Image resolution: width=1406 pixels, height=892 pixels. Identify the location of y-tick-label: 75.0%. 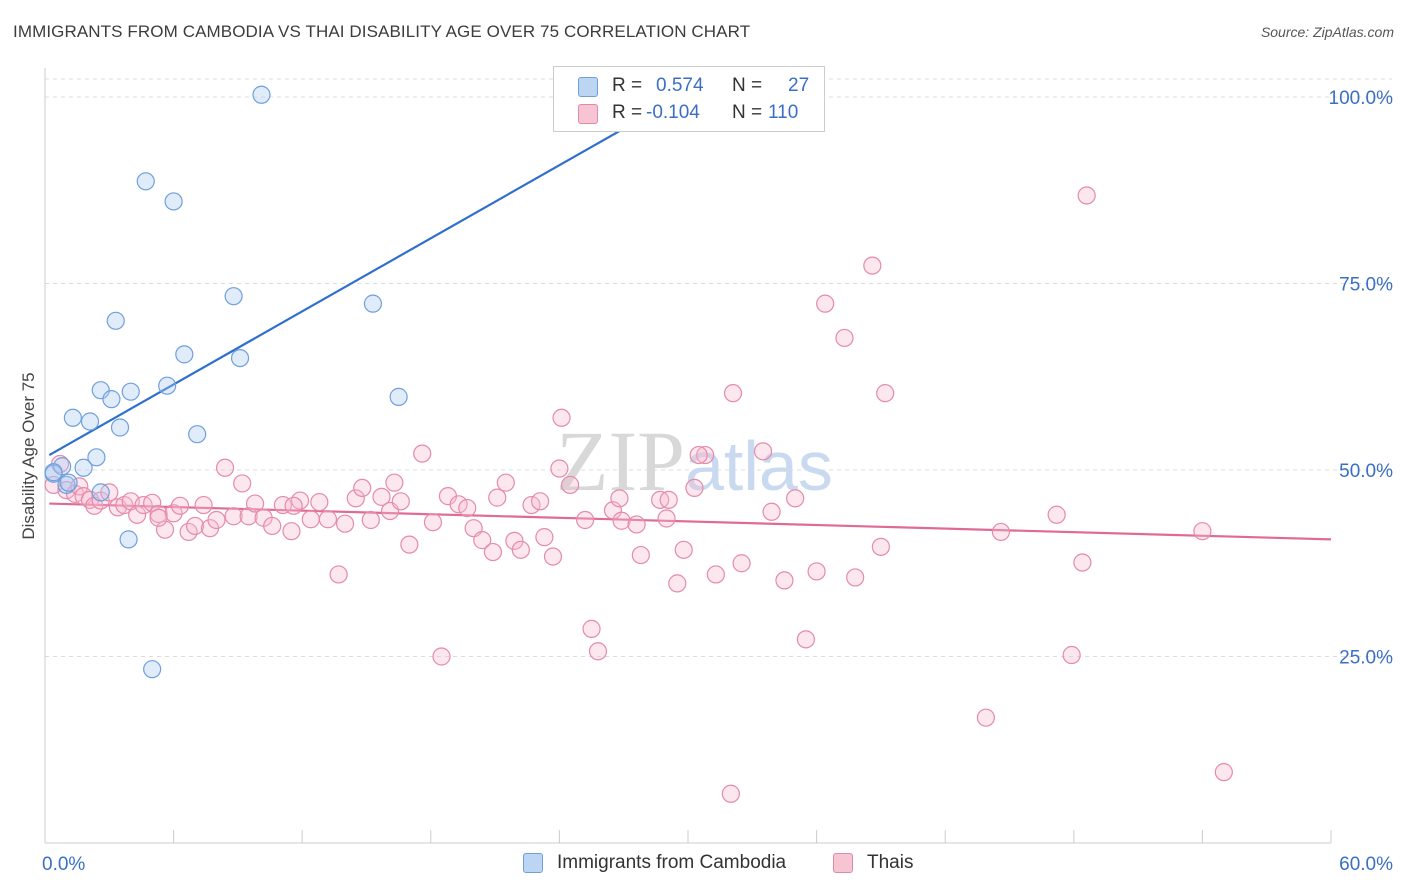
(1366, 285).